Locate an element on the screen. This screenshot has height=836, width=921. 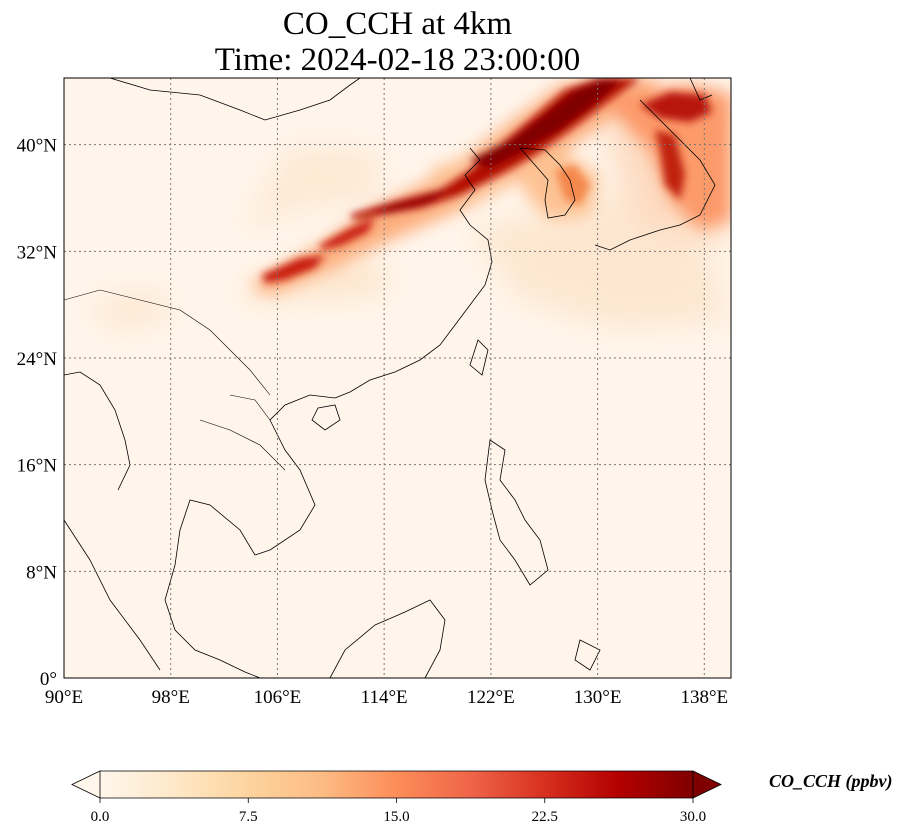
longitude-tick-label: 138°E is located at coordinates (704, 697).